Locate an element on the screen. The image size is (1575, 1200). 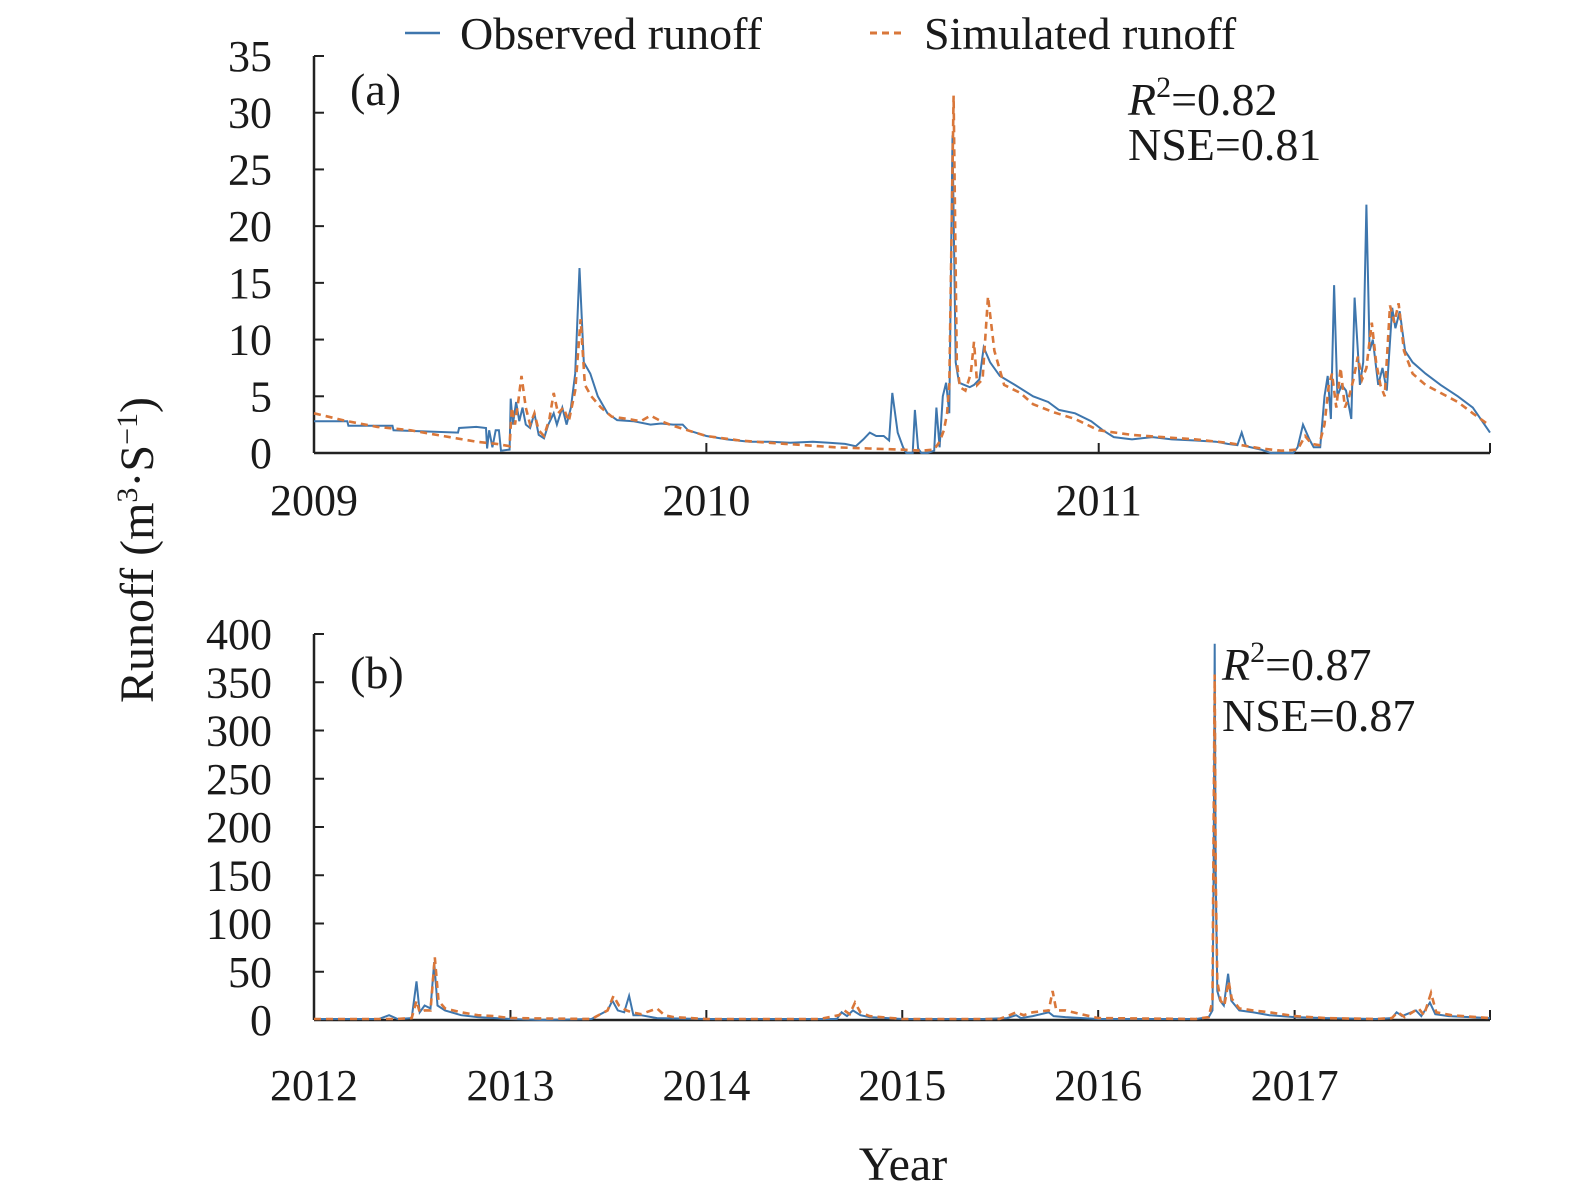
panel-b-label: (b) is located at coordinates (377, 672).